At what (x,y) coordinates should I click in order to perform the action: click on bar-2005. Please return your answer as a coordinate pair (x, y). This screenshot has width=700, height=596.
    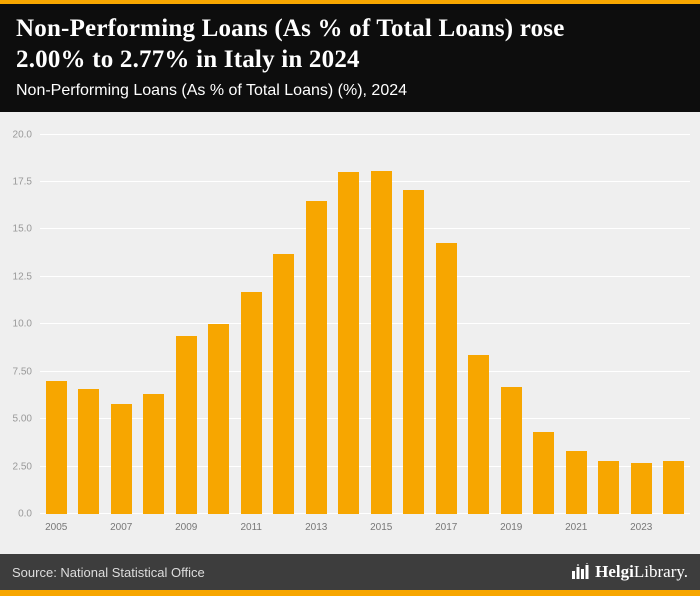
    Looking at the image, I should click on (56, 447).